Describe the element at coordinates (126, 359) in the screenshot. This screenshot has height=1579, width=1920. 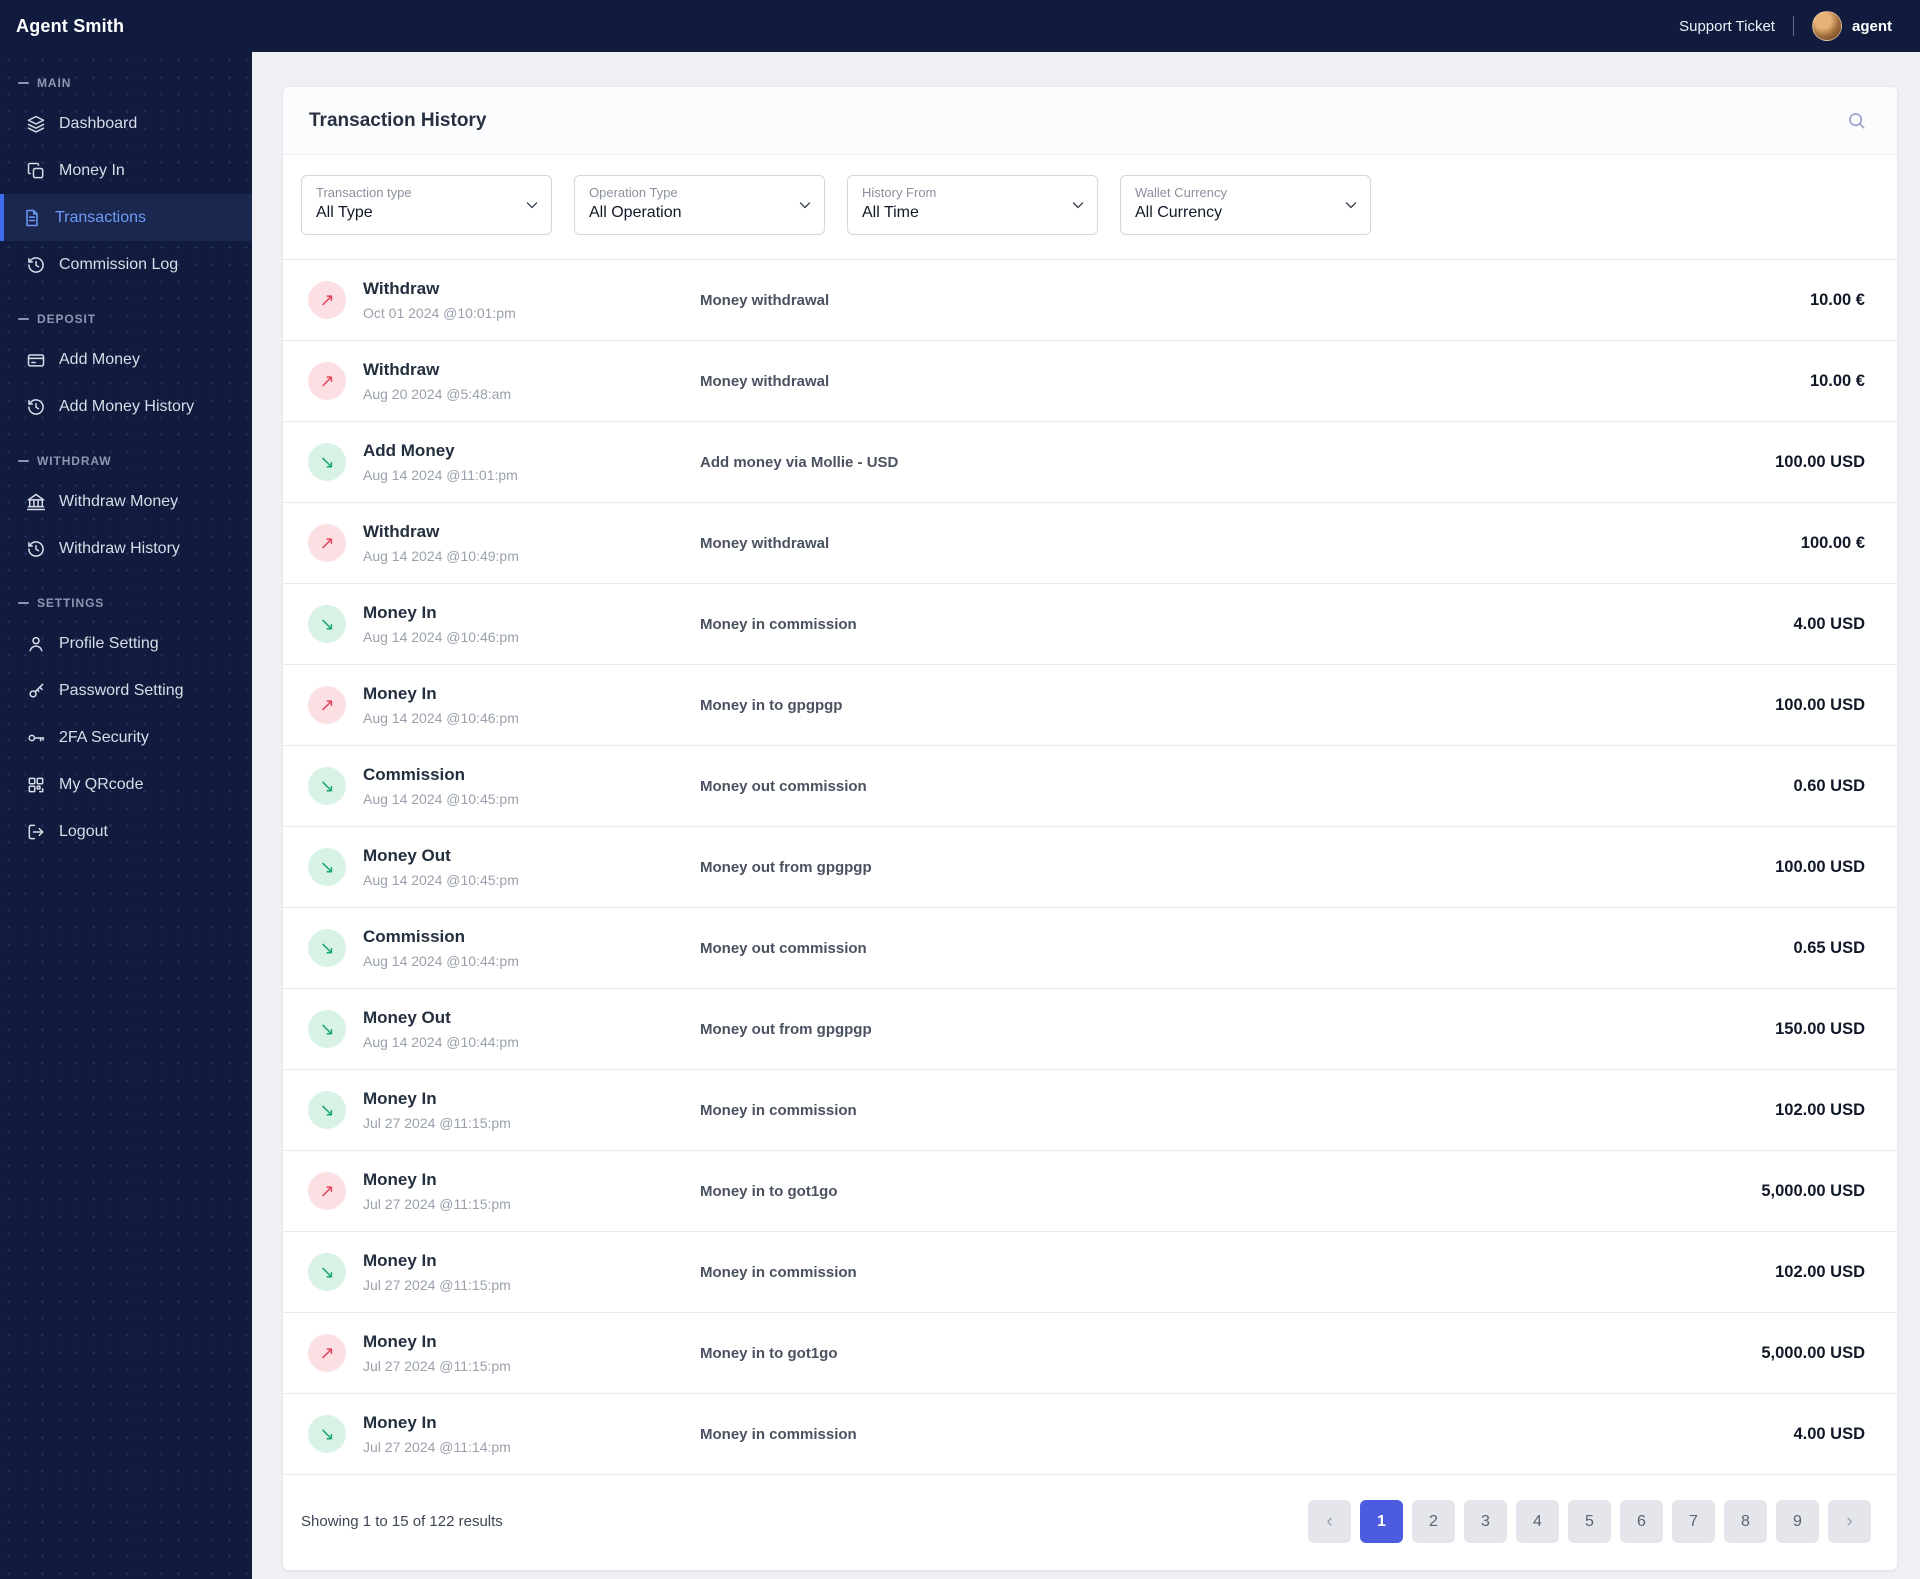
I see `sidebar-item-add-money: Add Money` at that location.